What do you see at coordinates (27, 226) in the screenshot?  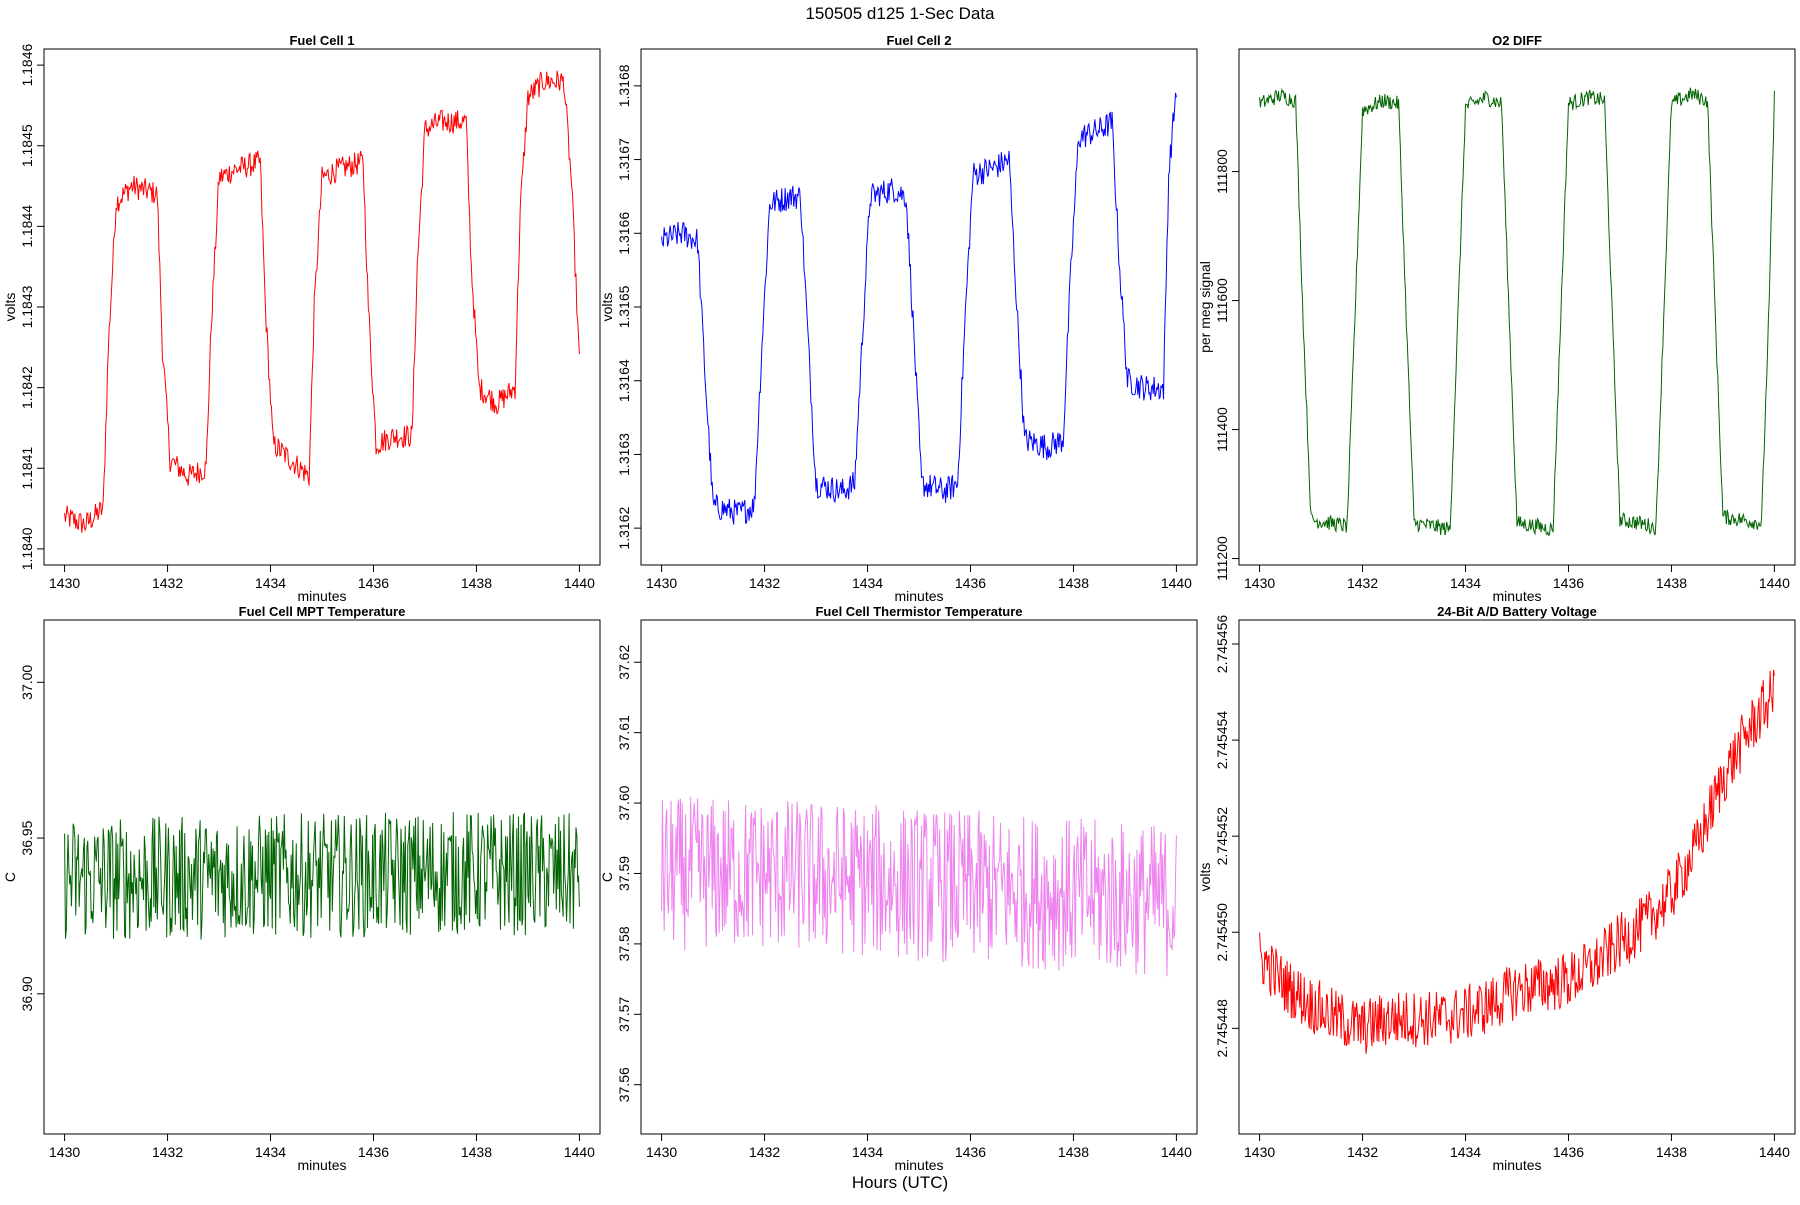 I see `y-tick-label: 1.1844` at bounding box center [27, 226].